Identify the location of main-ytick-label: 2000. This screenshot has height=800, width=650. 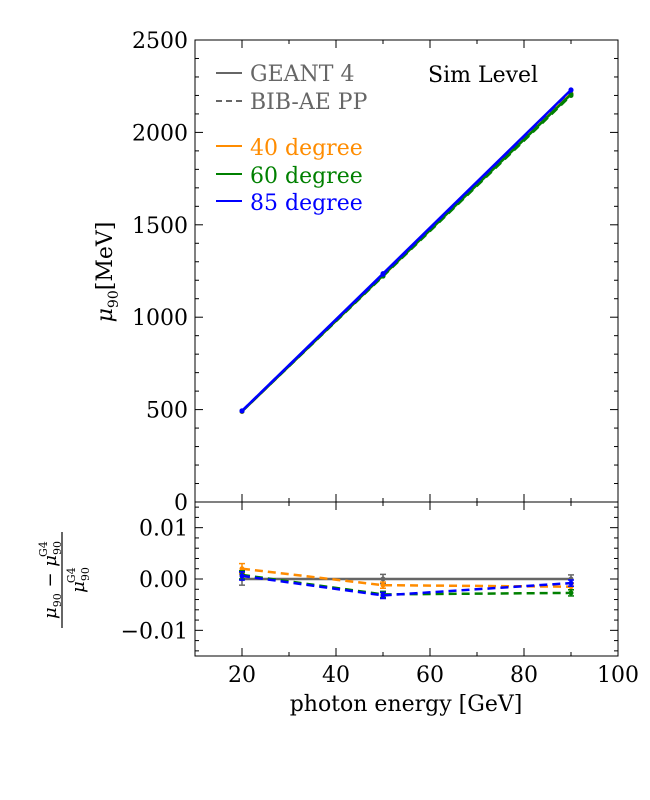
(160, 133).